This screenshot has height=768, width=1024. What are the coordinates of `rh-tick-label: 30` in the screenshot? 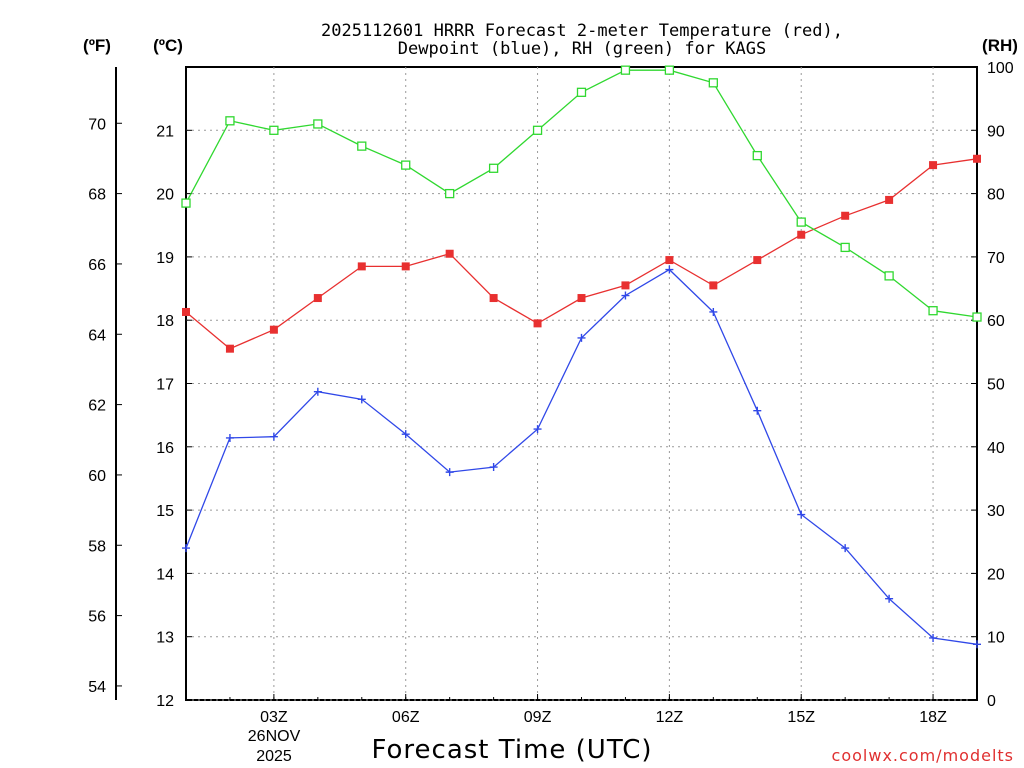 It's located at (996, 511).